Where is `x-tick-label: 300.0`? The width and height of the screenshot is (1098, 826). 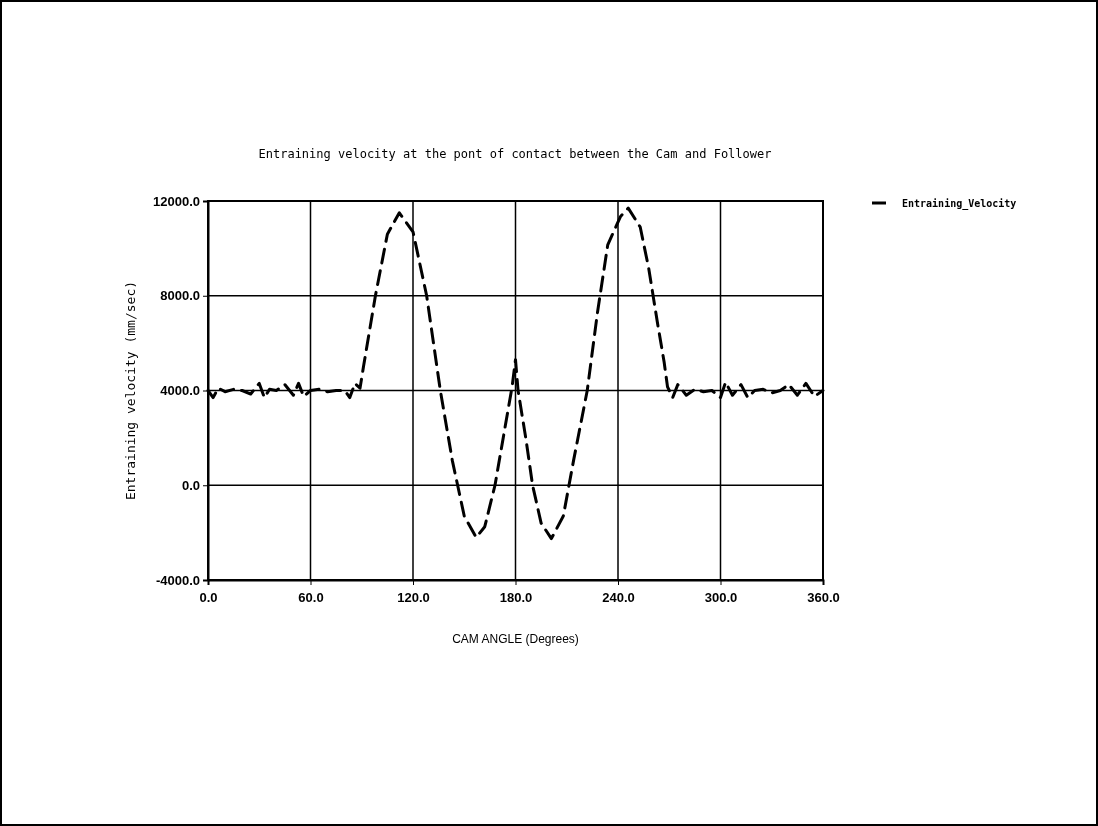
x-tick-label: 300.0 is located at coordinates (721, 598).